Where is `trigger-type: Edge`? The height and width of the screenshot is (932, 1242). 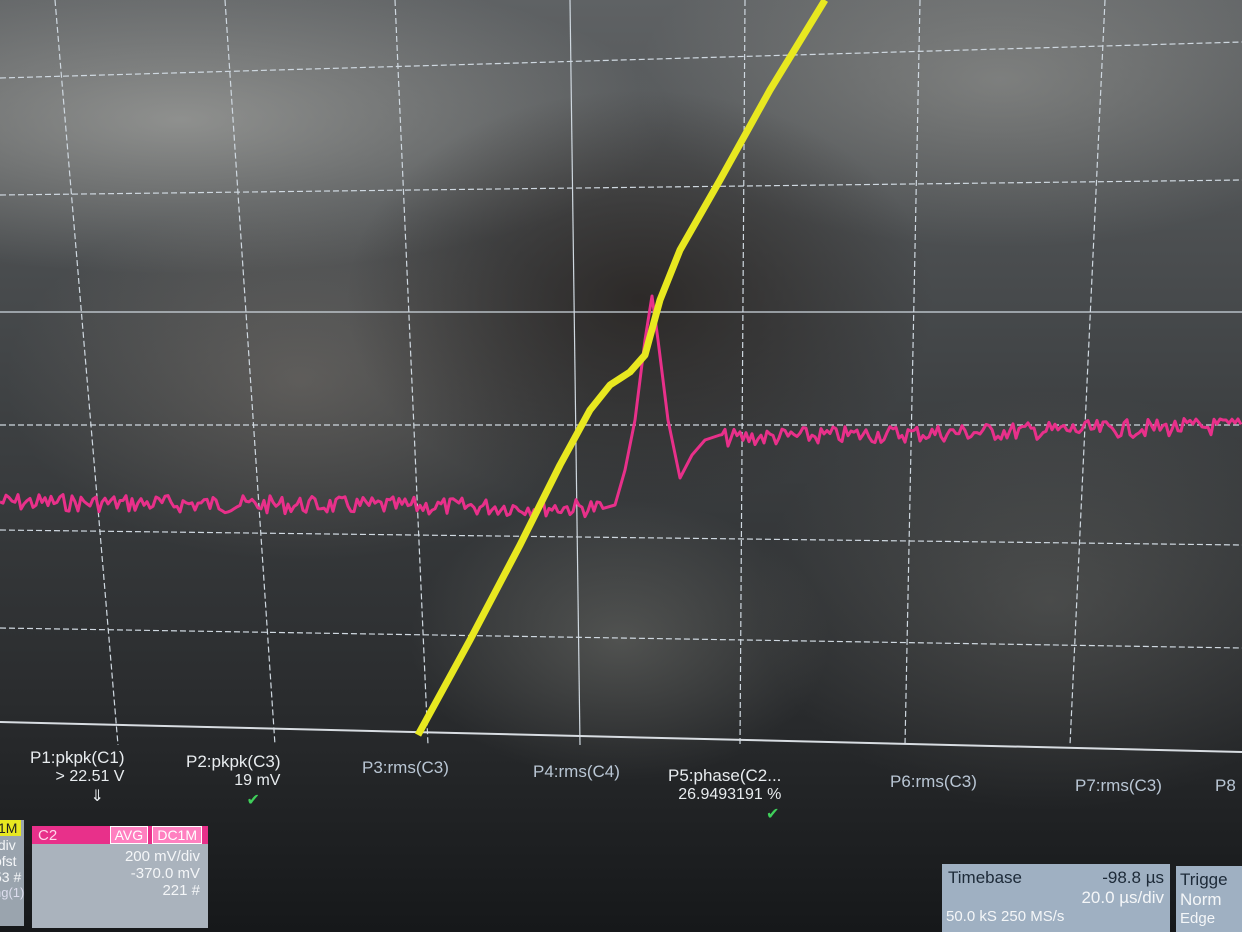 trigger-type: Edge is located at coordinates (1198, 918).